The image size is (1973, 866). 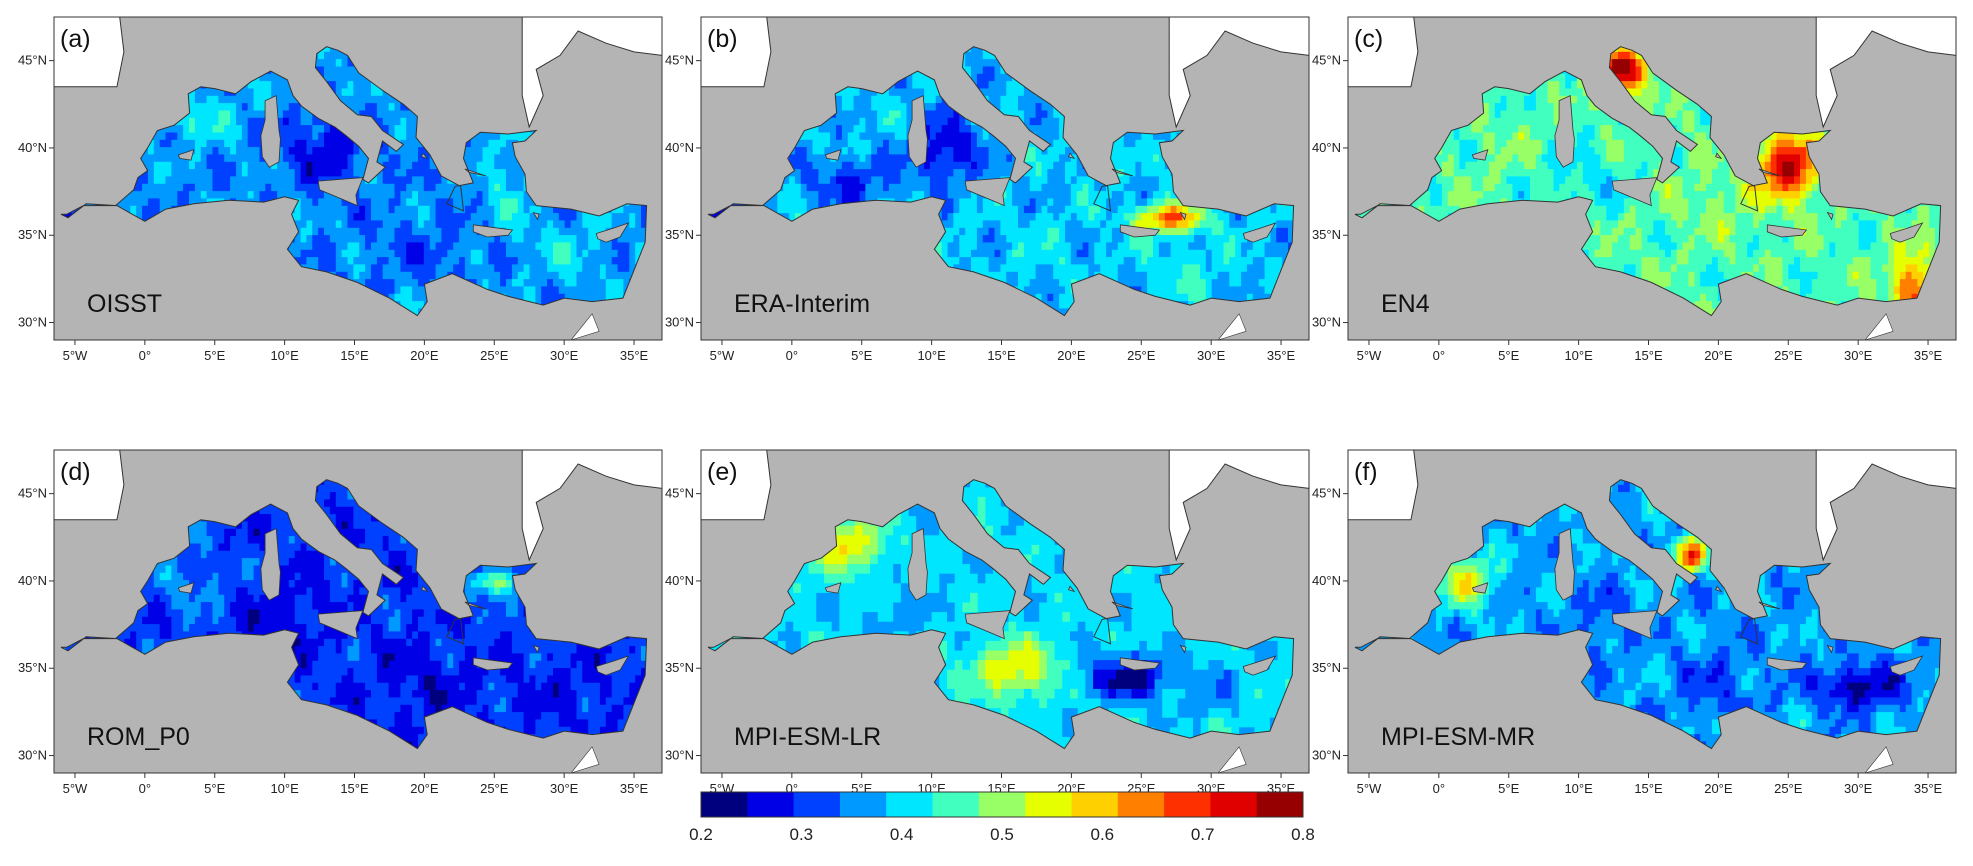 What do you see at coordinates (1368, 39) in the screenshot?
I see `panel-label: (c)` at bounding box center [1368, 39].